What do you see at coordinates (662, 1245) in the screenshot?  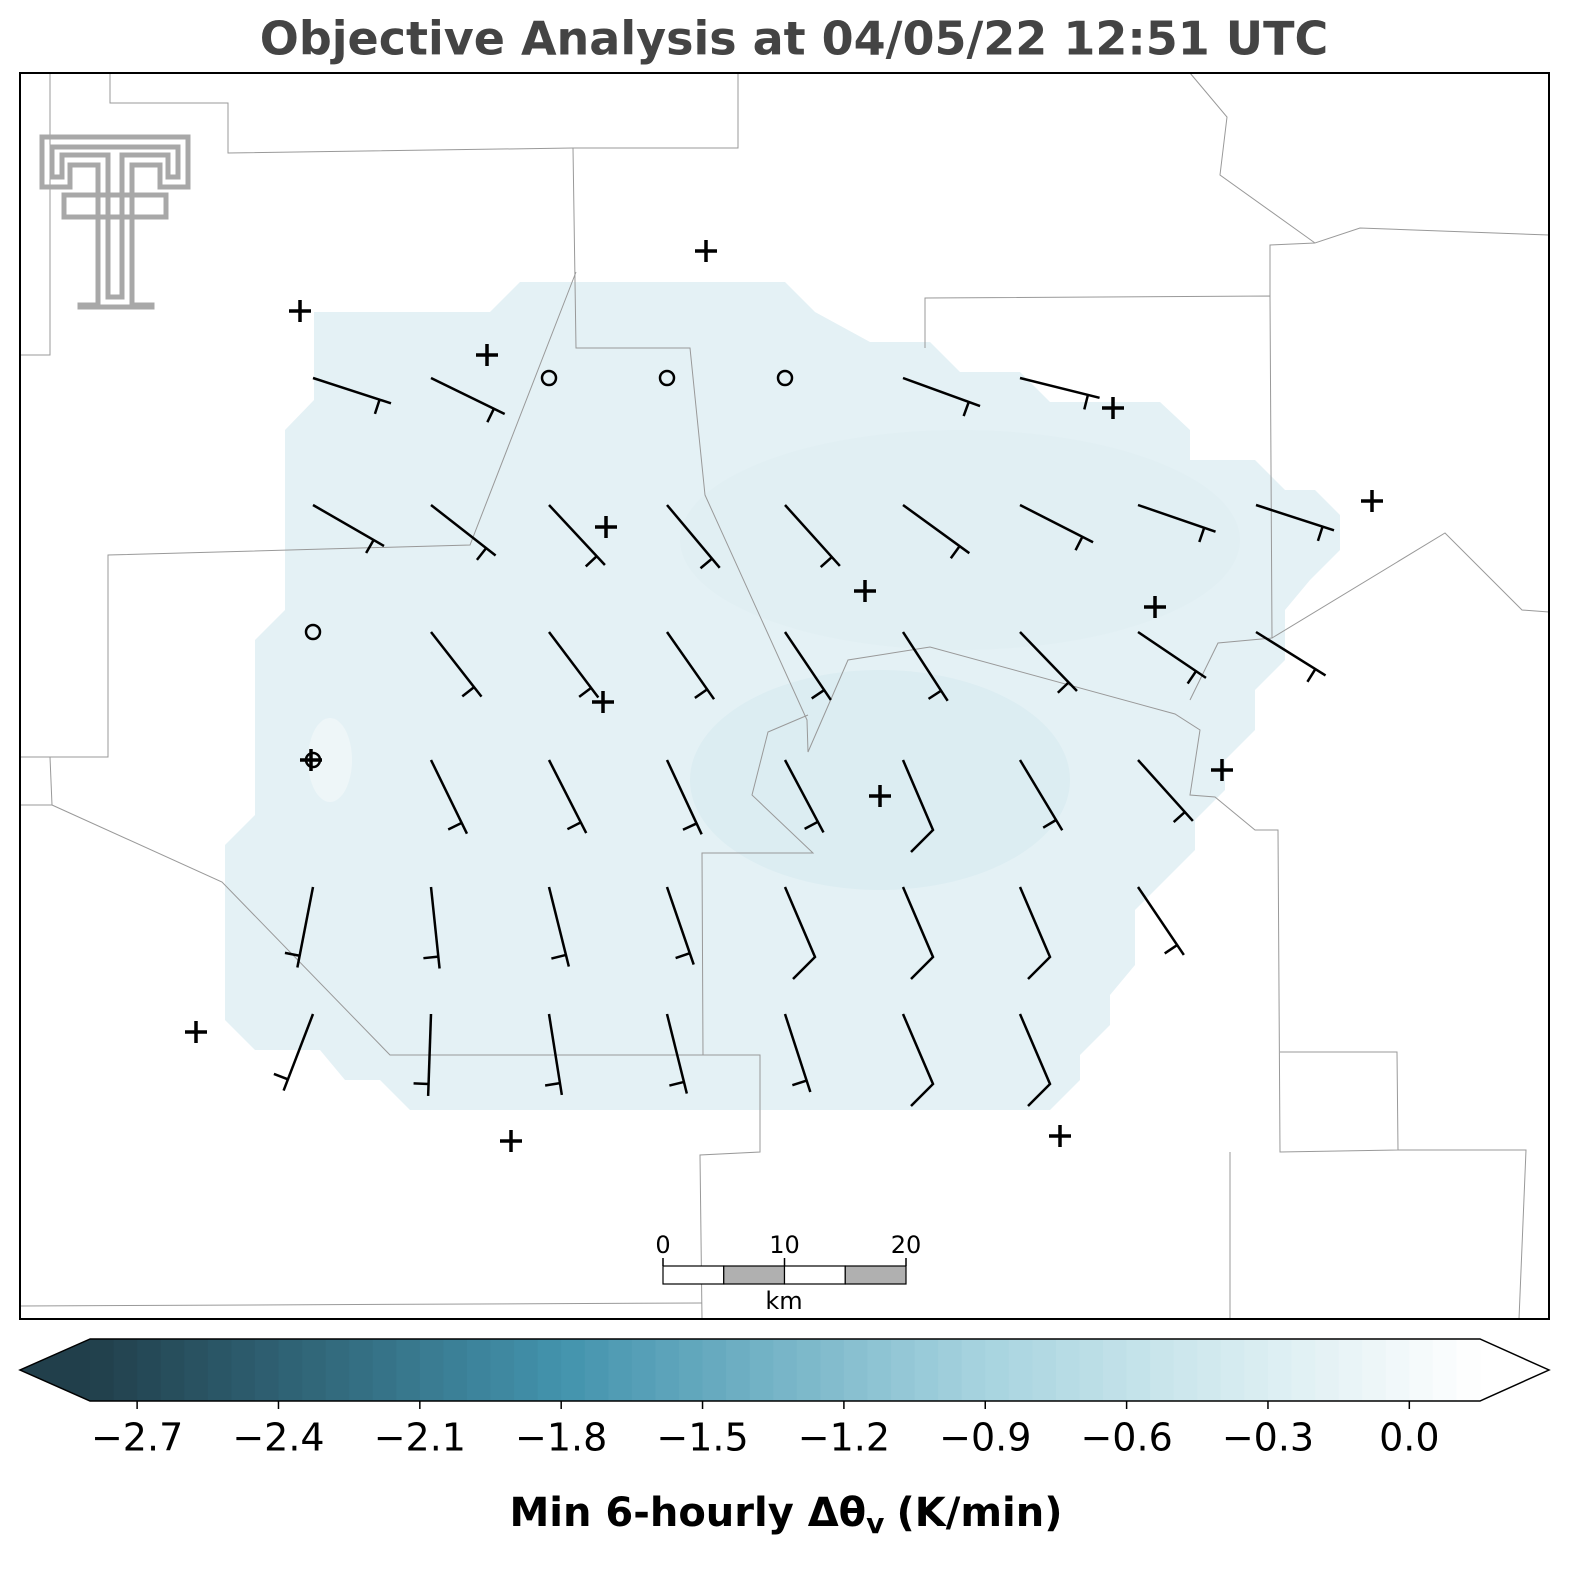 I see `scale-label: 0` at bounding box center [662, 1245].